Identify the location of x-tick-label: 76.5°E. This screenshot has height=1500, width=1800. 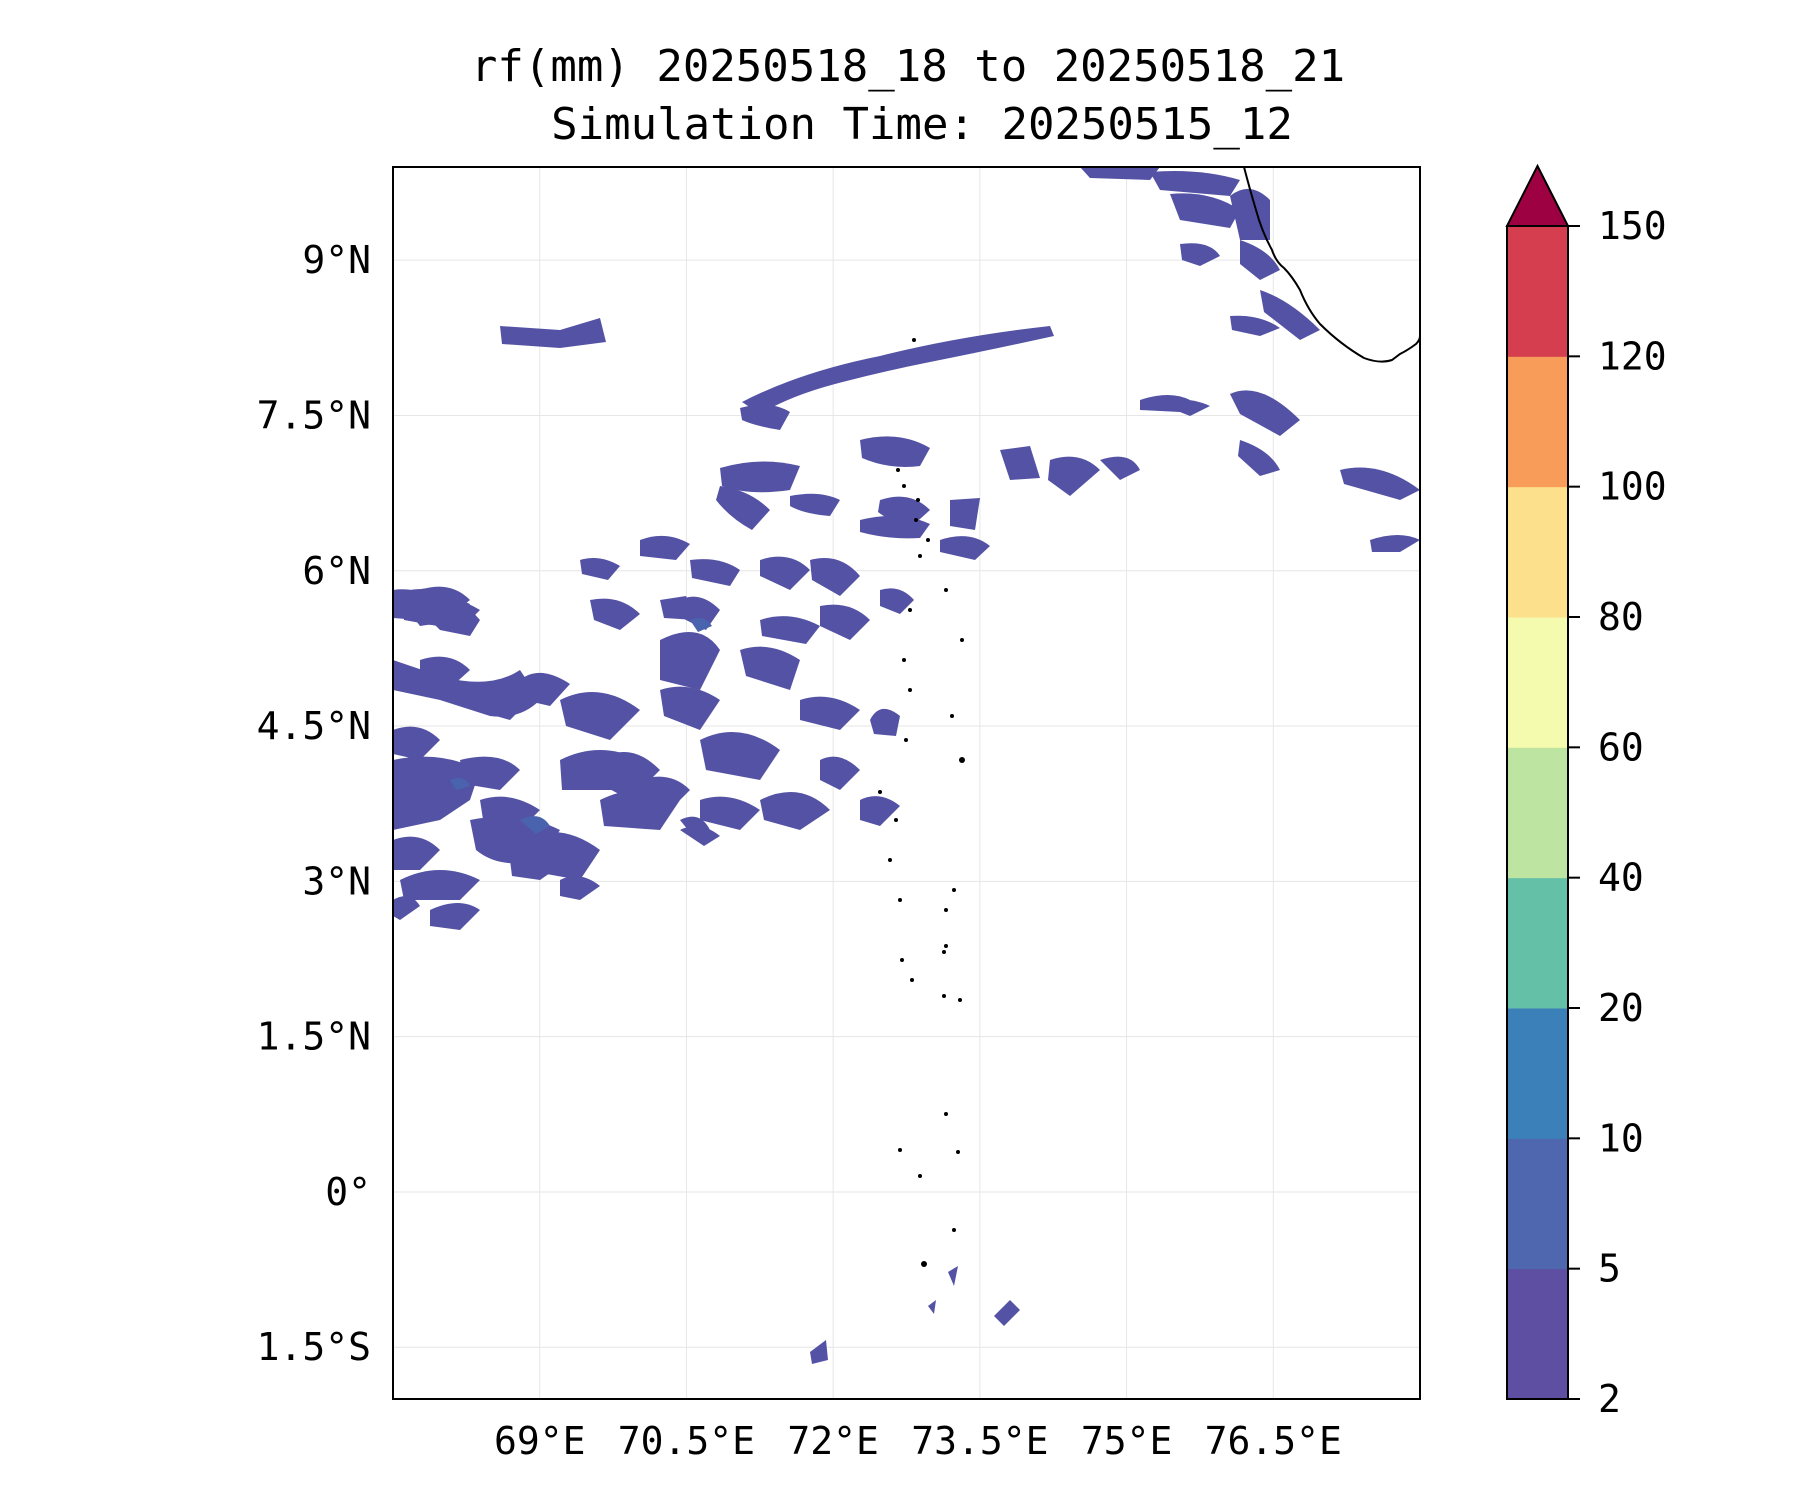
(1273, 1441).